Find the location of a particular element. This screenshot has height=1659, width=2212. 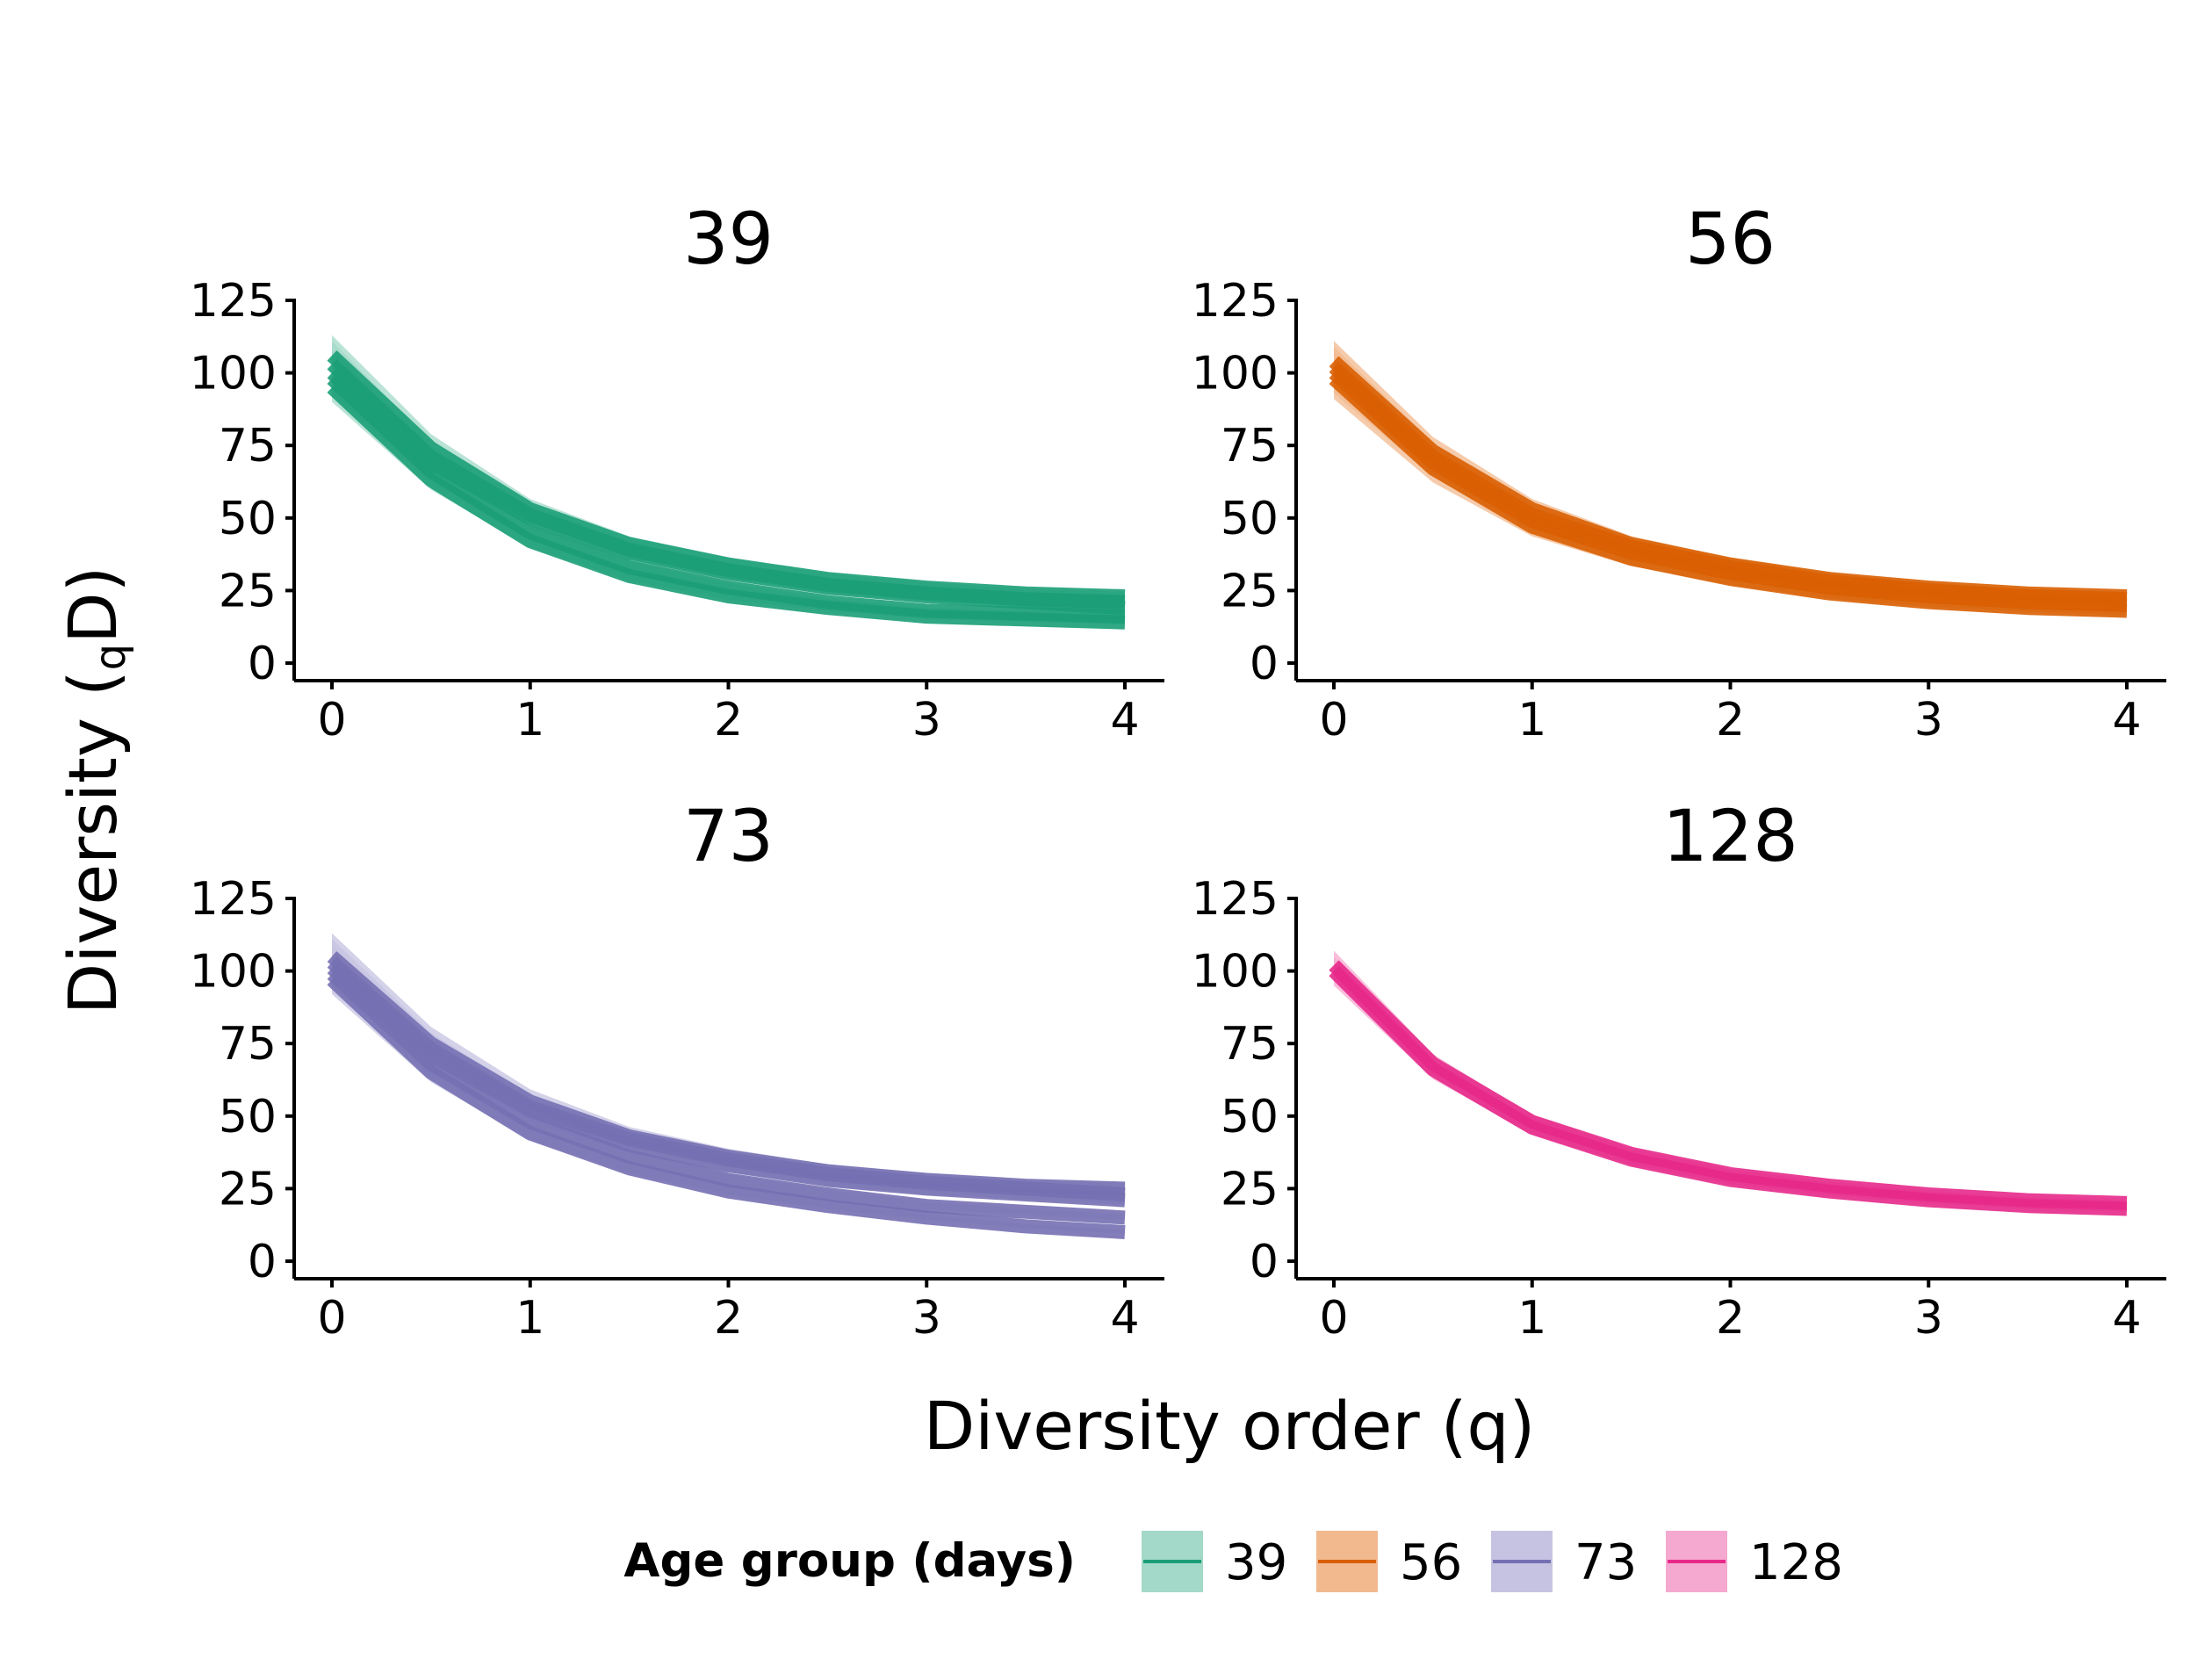

legend-label: 39 is located at coordinates (1256, 1562).